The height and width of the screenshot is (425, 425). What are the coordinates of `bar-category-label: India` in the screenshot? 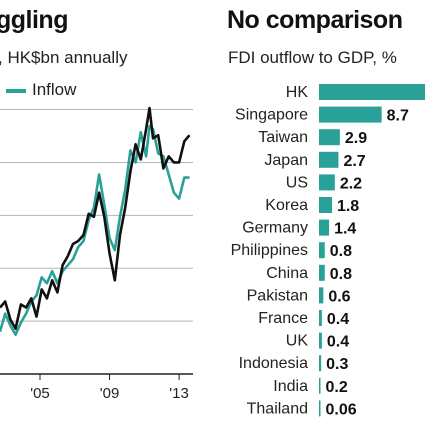 It's located at (290, 386).